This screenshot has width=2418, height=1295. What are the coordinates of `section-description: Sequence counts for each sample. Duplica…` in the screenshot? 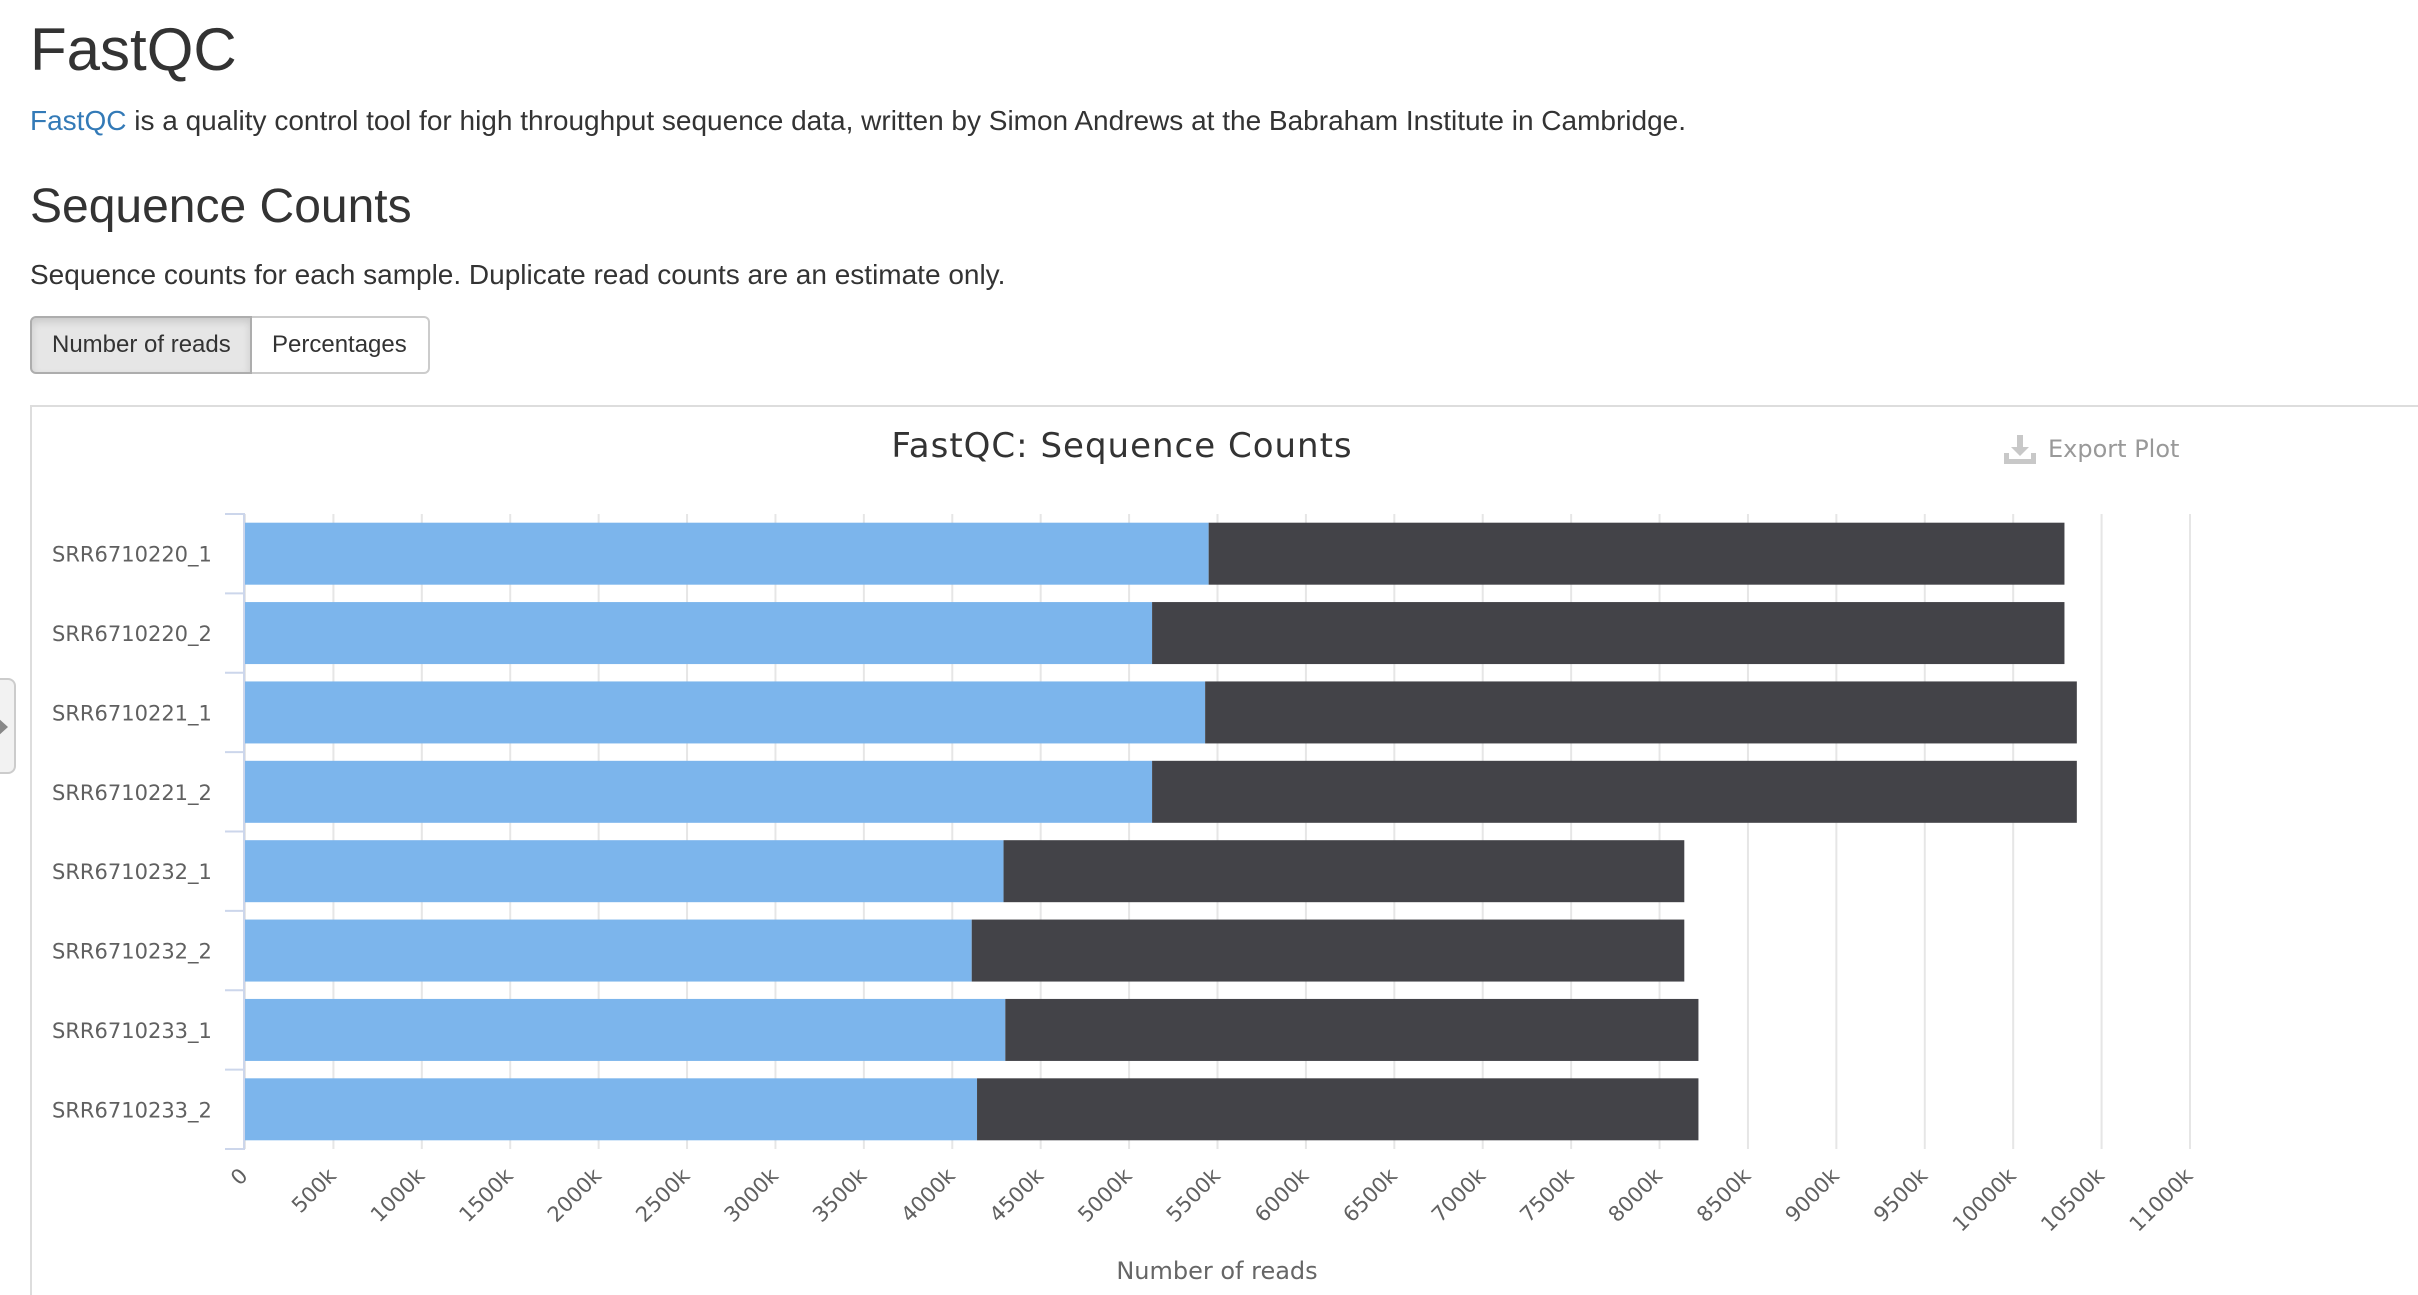 It's located at (518, 274).